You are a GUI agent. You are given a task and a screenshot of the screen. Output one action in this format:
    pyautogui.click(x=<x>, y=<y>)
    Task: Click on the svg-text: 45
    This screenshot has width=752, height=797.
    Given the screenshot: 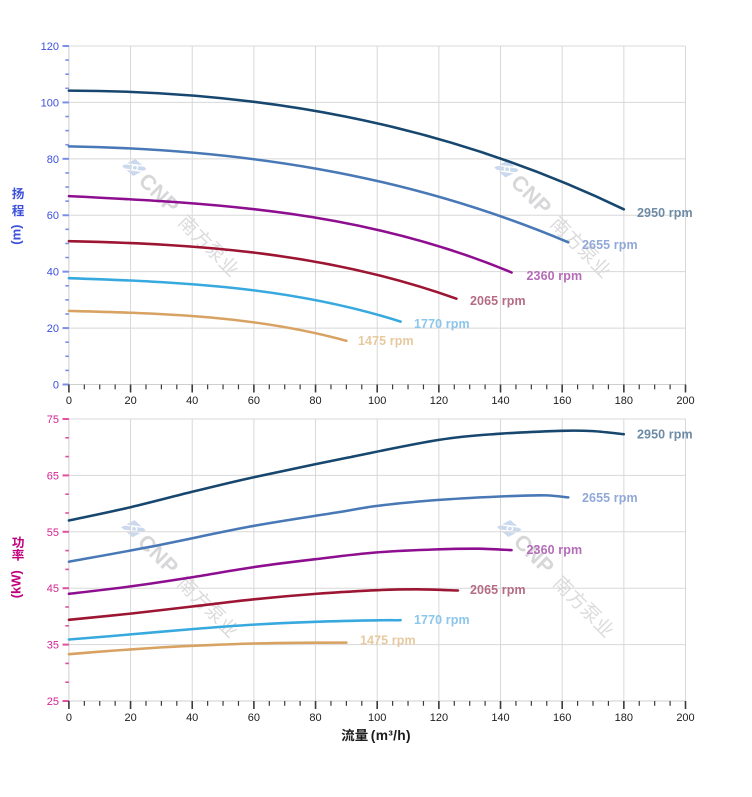 What is the action you would take?
    pyautogui.click(x=53, y=589)
    